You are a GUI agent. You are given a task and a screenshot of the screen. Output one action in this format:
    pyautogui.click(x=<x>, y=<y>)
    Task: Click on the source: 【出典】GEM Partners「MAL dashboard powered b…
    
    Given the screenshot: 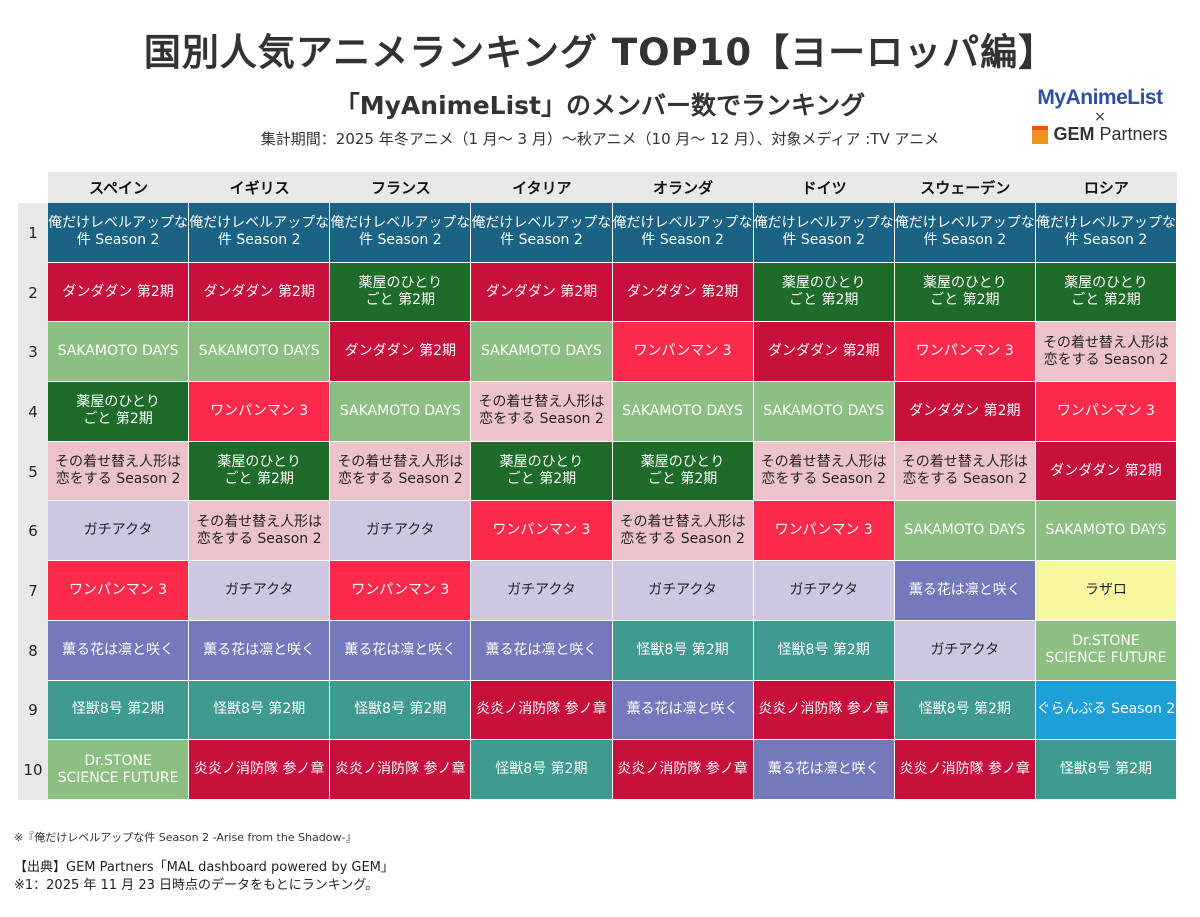 What is the action you would take?
    pyautogui.click(x=204, y=867)
    